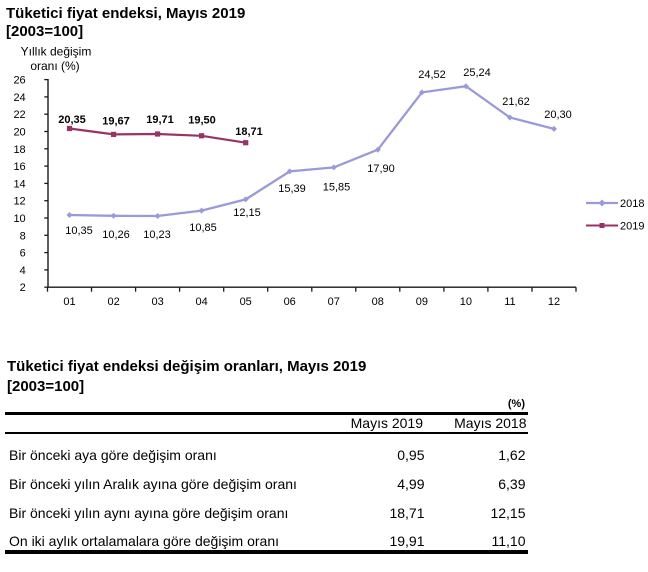  I want to click on svg-text: 20,30, so click(558, 115).